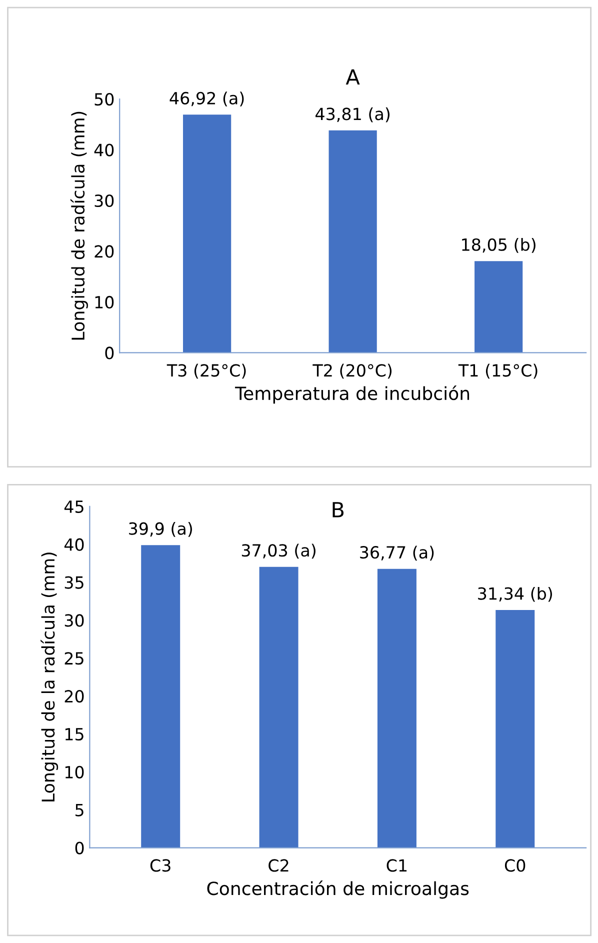 This screenshot has width=598, height=943. Describe the element at coordinates (74, 734) in the screenshot. I see `y-tick-label: 15` at that location.